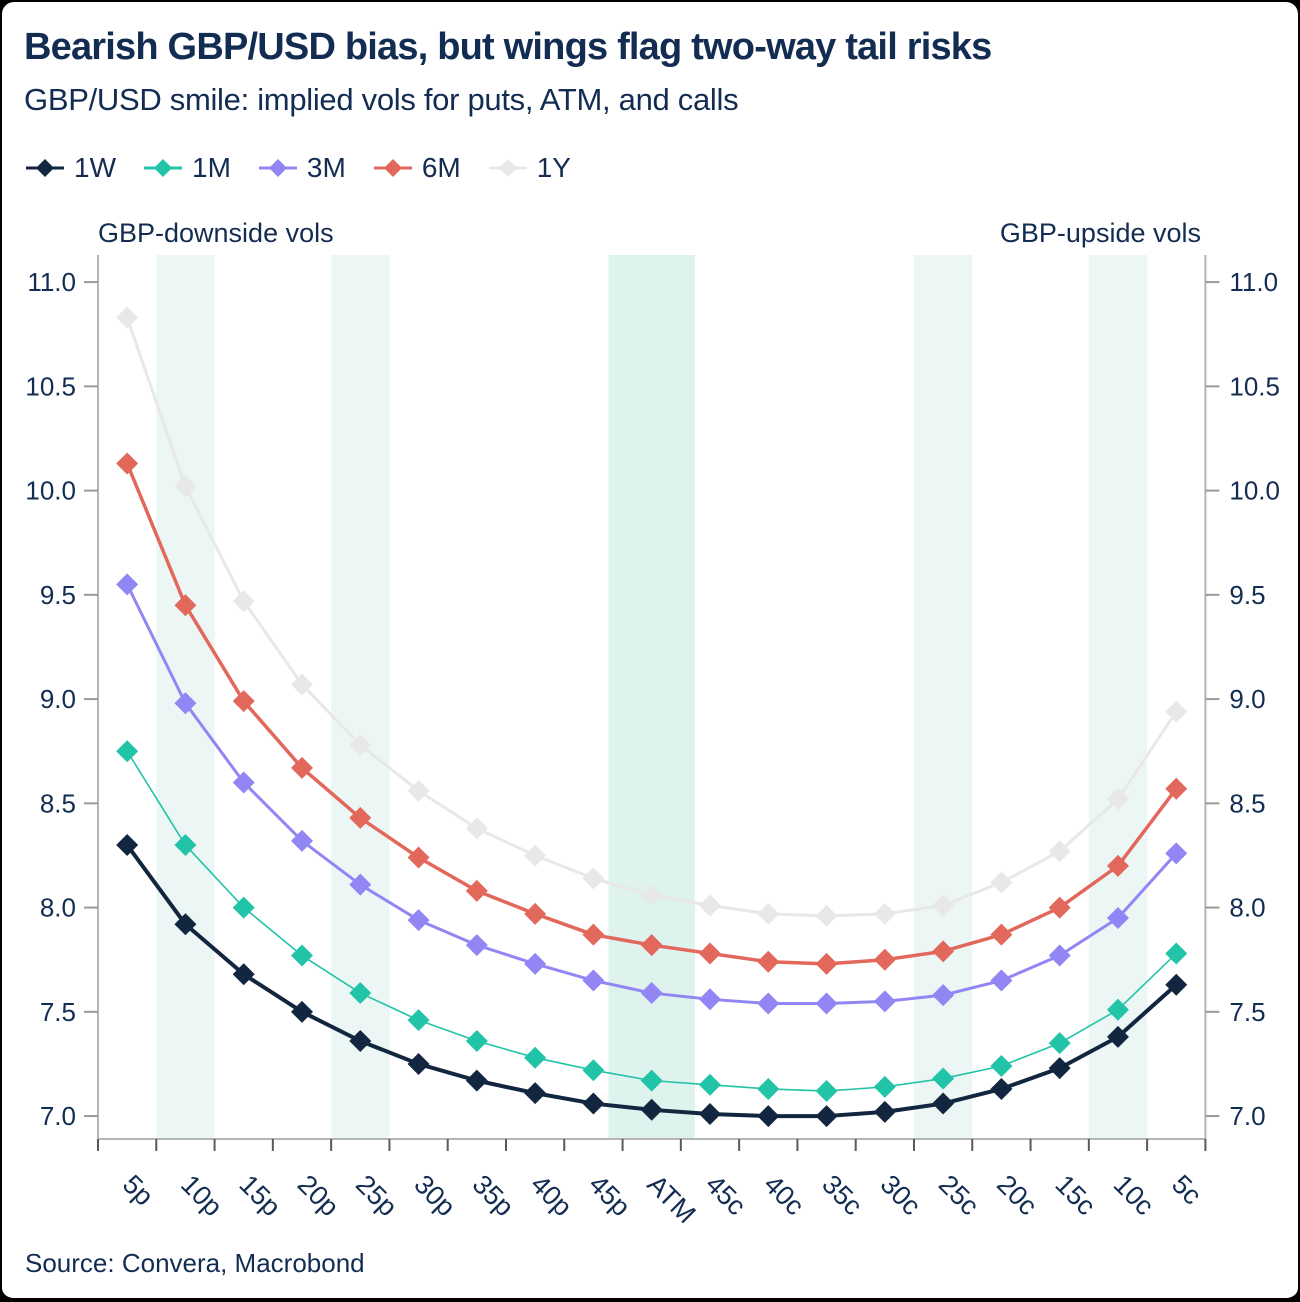 Image resolution: width=1300 pixels, height=1302 pixels. What do you see at coordinates (1254, 491) in the screenshot?
I see `y-tick-label-right-10.0: 10.0` at bounding box center [1254, 491].